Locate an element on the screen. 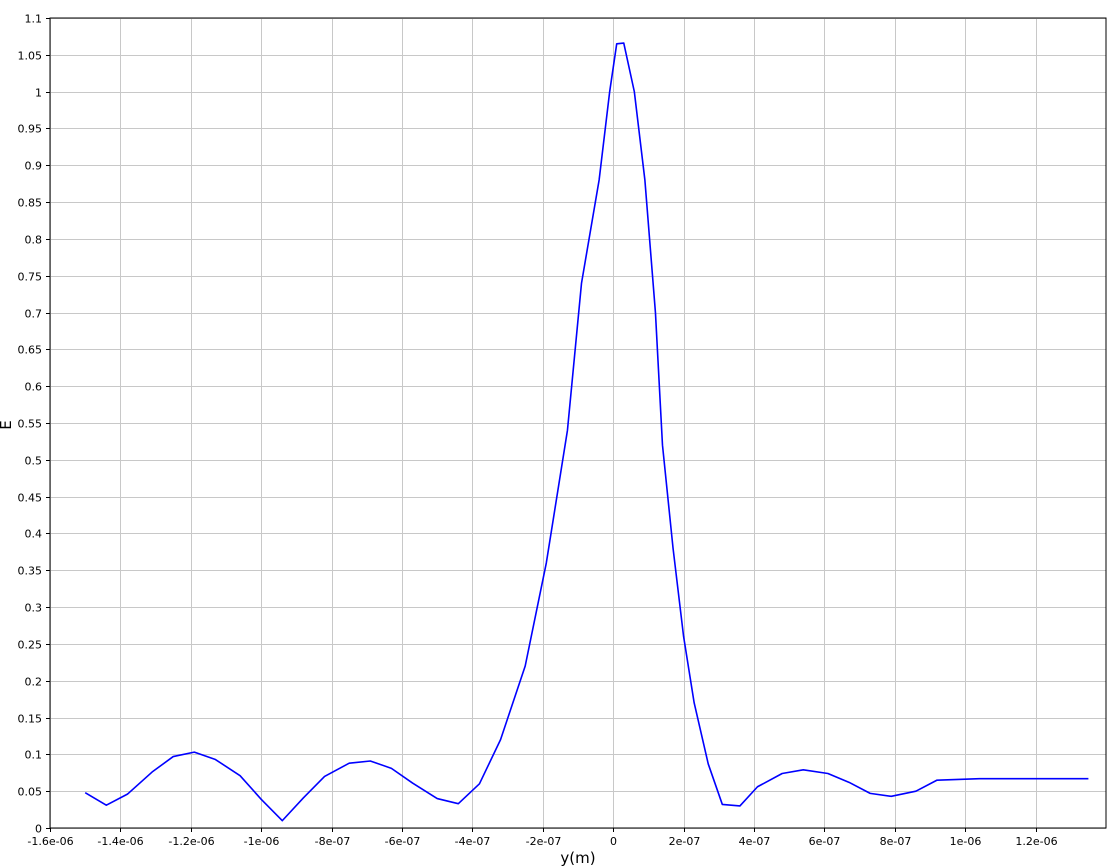  y-tick-label: 0.95 is located at coordinates (30, 129).